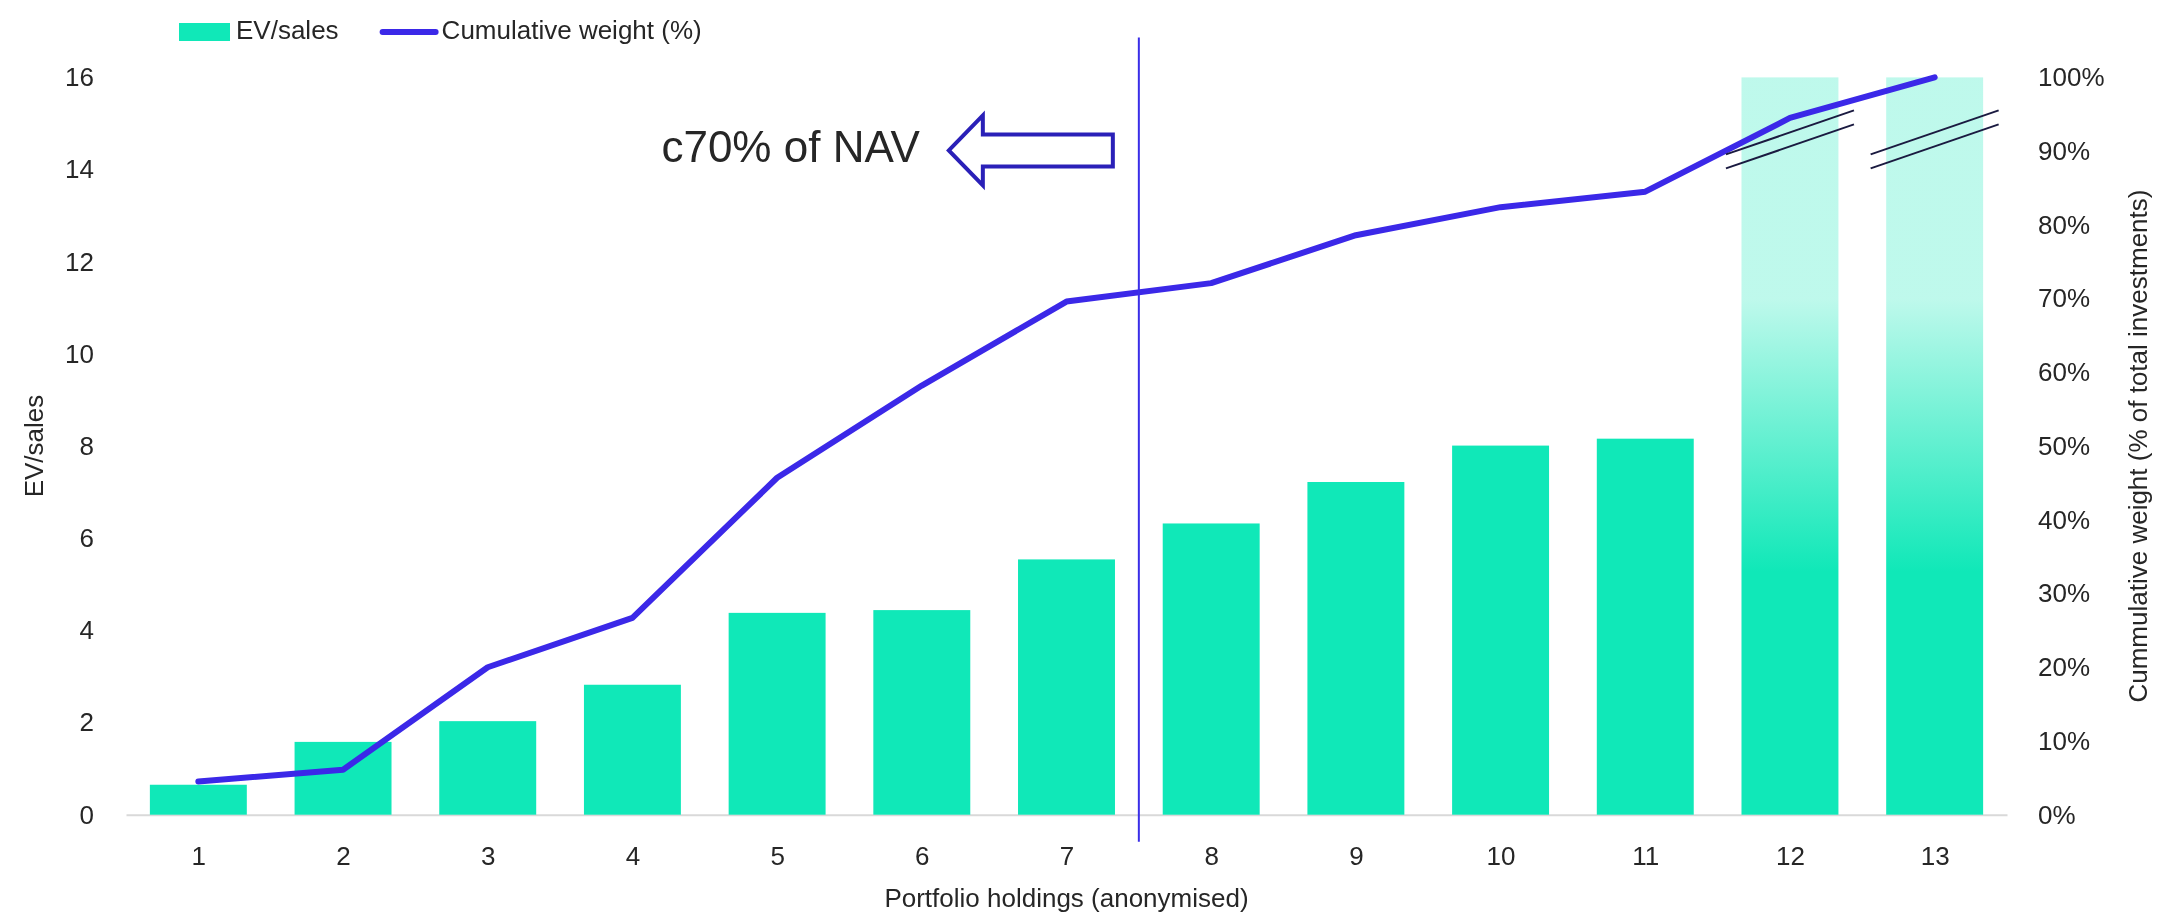 This screenshot has height=919, width=2159. What do you see at coordinates (343, 856) in the screenshot?
I see `x-tick-label: 2` at bounding box center [343, 856].